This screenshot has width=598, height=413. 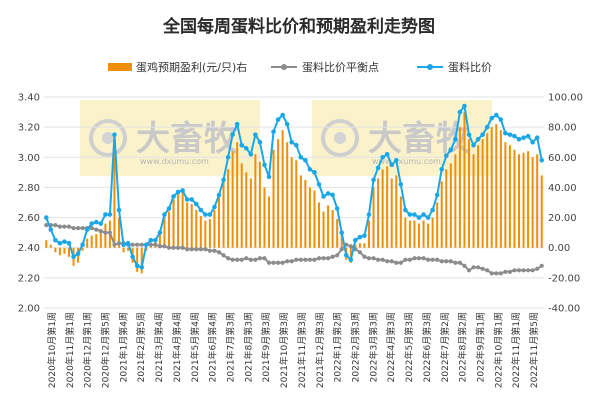 What do you see at coordinates (562, 128) in the screenshot?
I see `right-axis-tick-label: 80.00` at bounding box center [562, 128].